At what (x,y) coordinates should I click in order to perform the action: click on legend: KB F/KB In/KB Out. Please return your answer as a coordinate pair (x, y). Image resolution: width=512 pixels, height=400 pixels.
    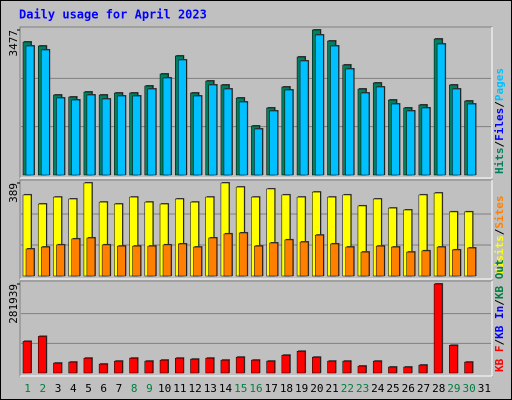
    Looking at the image, I should click on (499, 315).